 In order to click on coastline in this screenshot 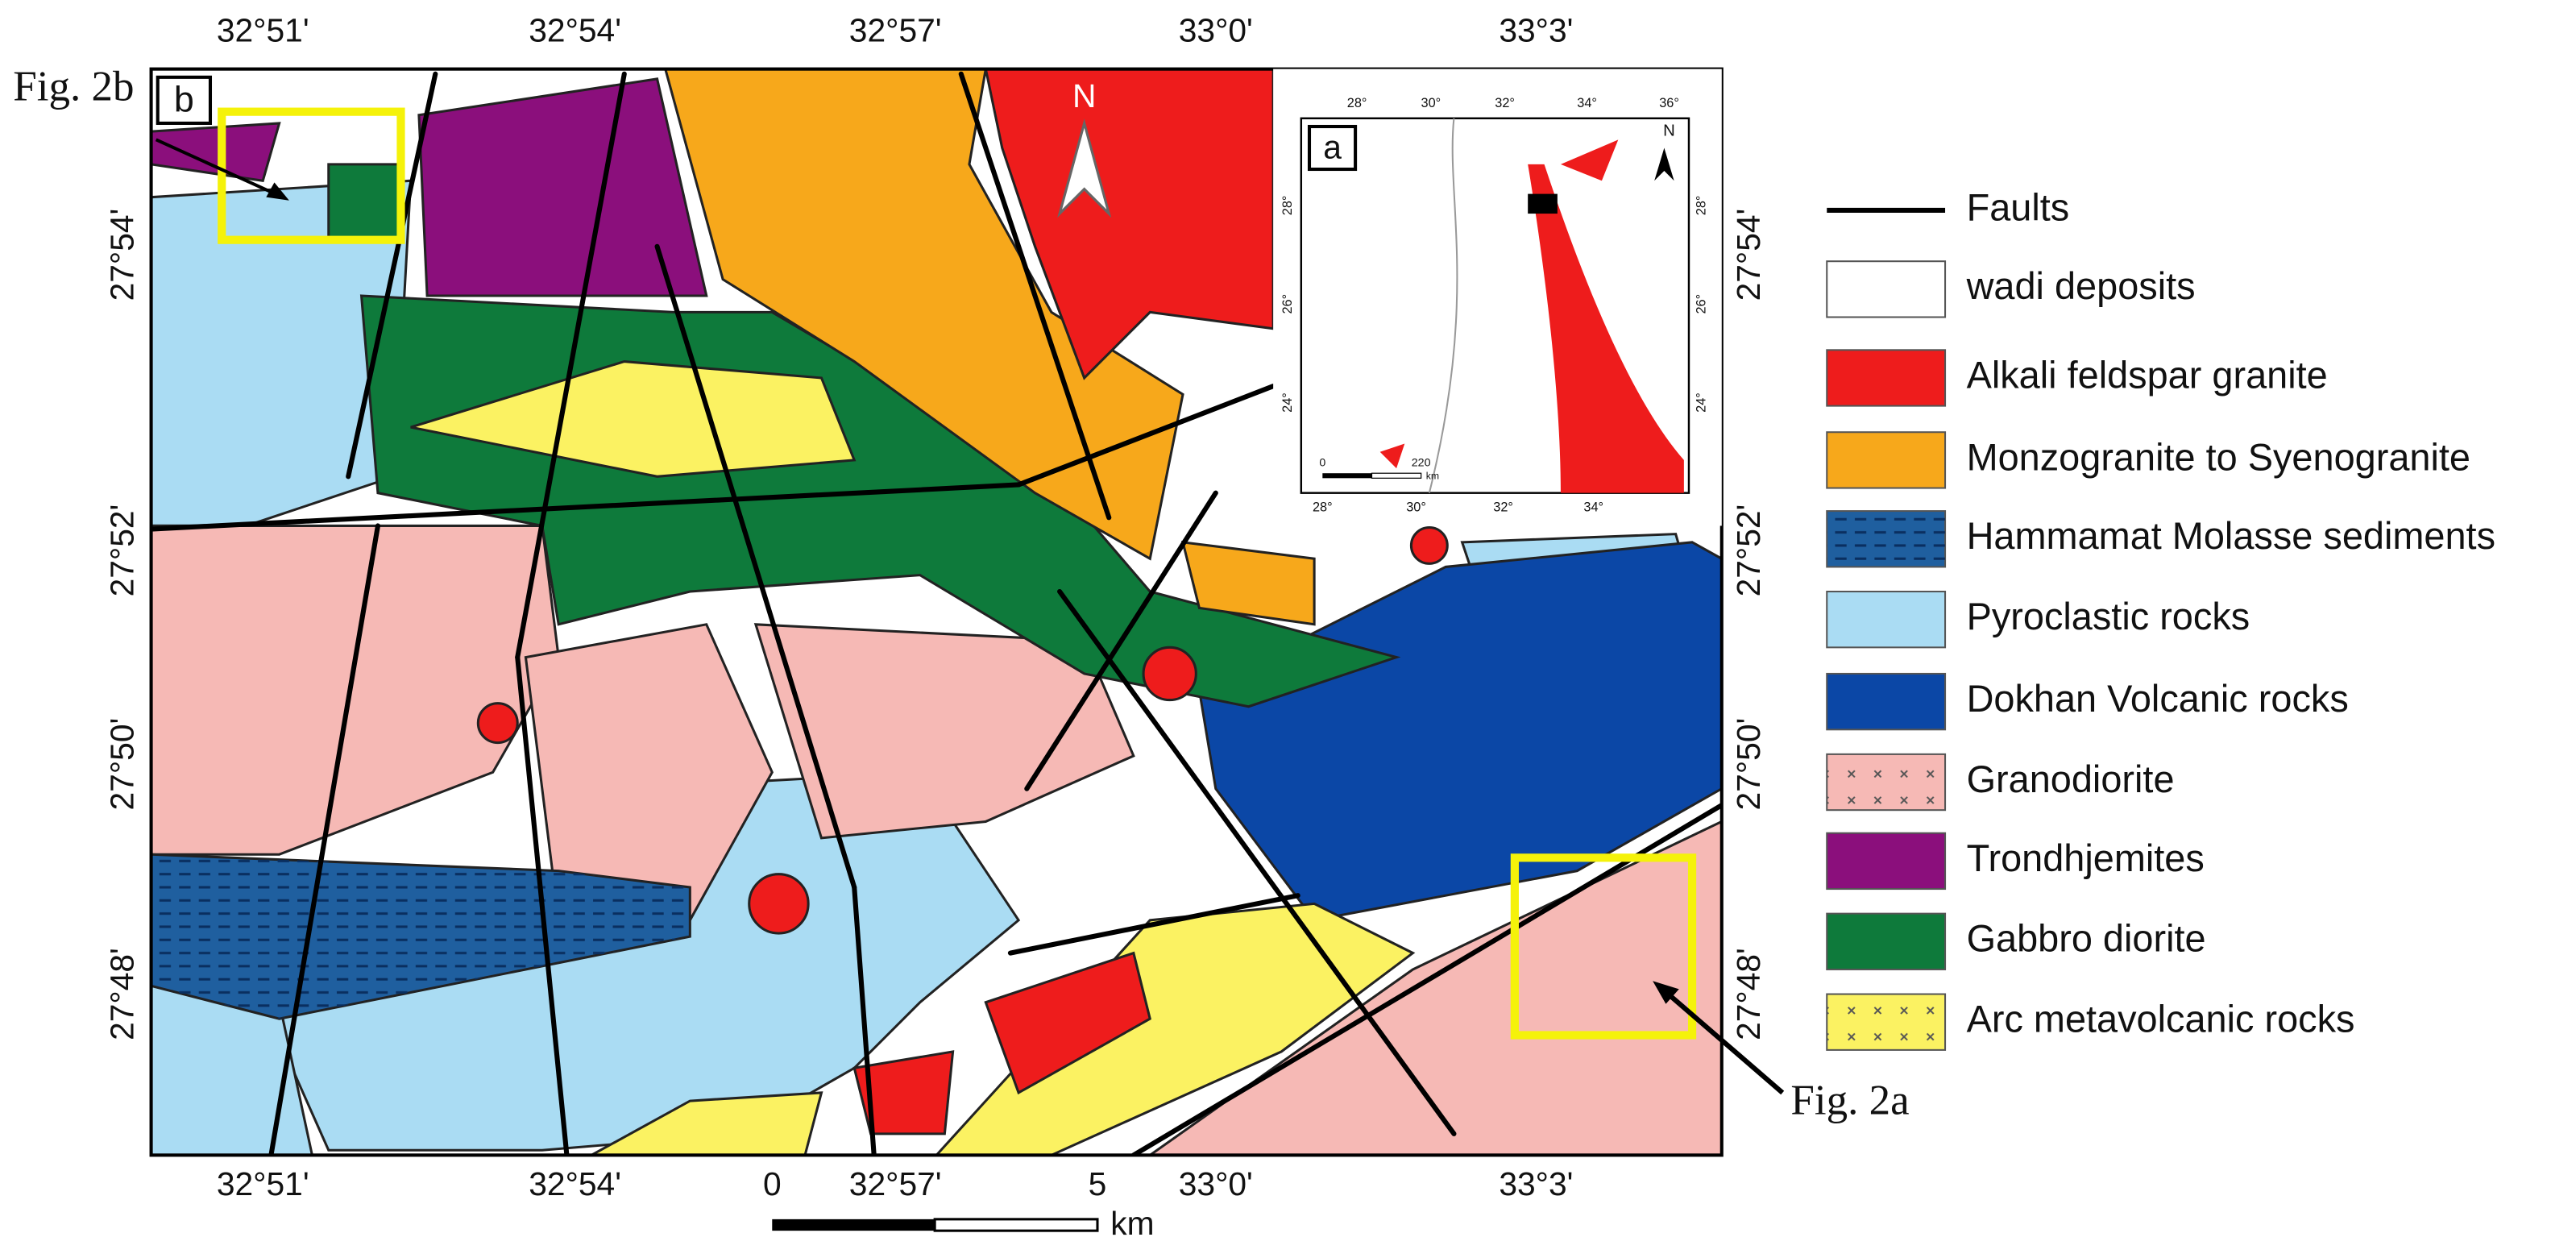, I will do `click(1443, 306)`.